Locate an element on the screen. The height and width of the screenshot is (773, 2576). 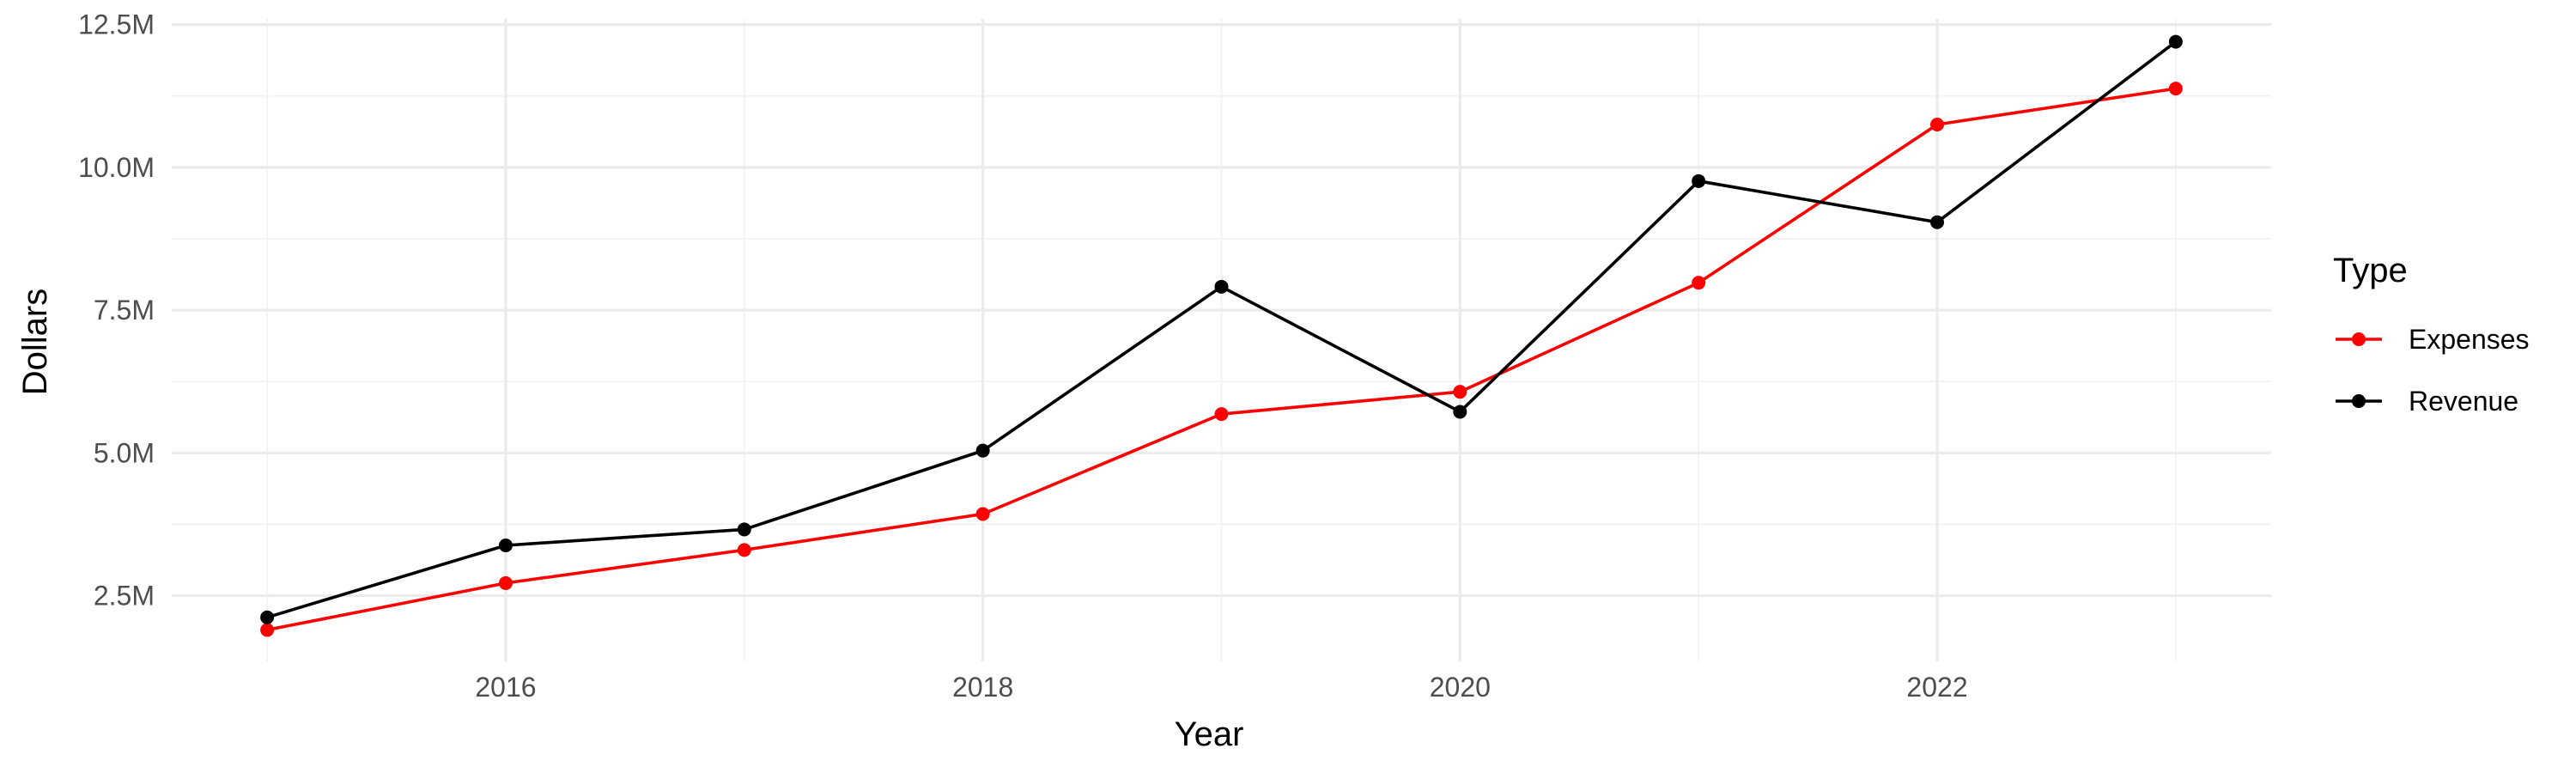
y-axis-ticks: 2.5M 5.0M 7.5M 10.0M 12.5M is located at coordinates (117, 310).